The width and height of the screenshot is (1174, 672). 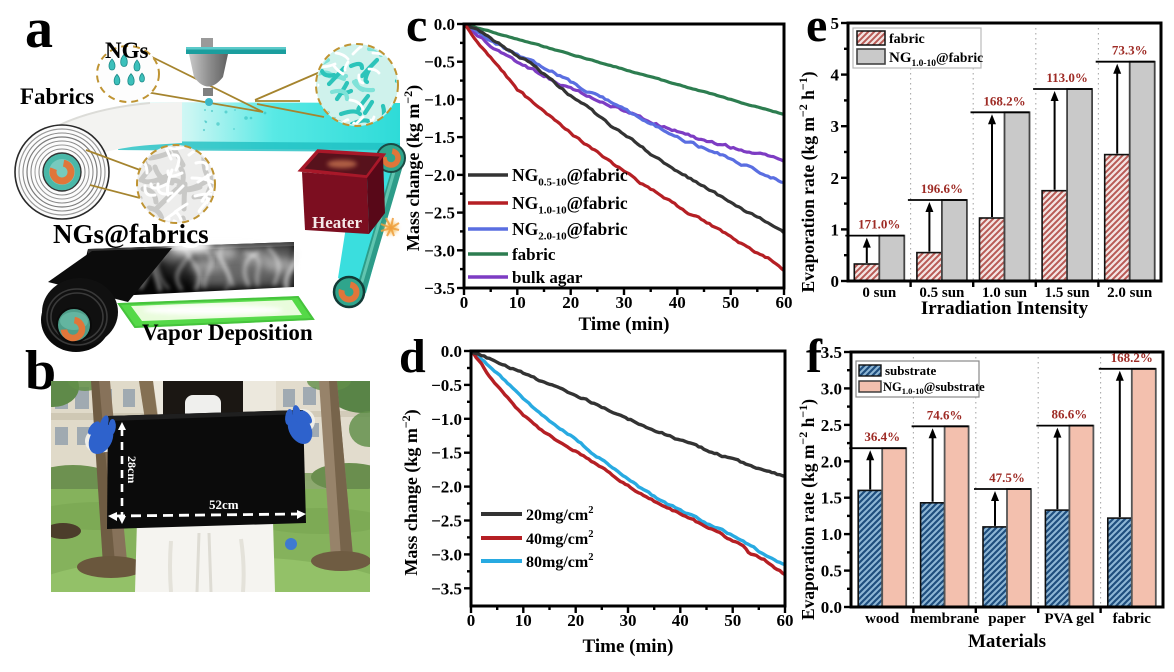 I want to click on svg-text: 113.0%, so click(x=1067, y=77).